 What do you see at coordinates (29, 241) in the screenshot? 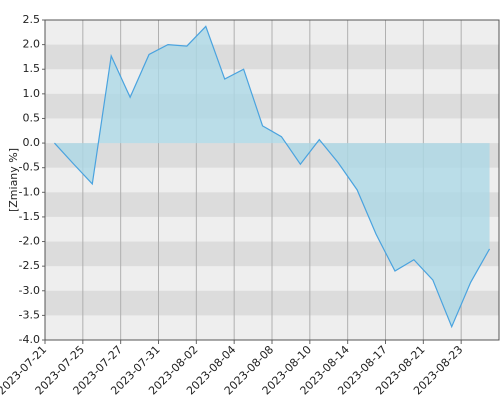
I see `y-tick-label: -2.0` at bounding box center [29, 241].